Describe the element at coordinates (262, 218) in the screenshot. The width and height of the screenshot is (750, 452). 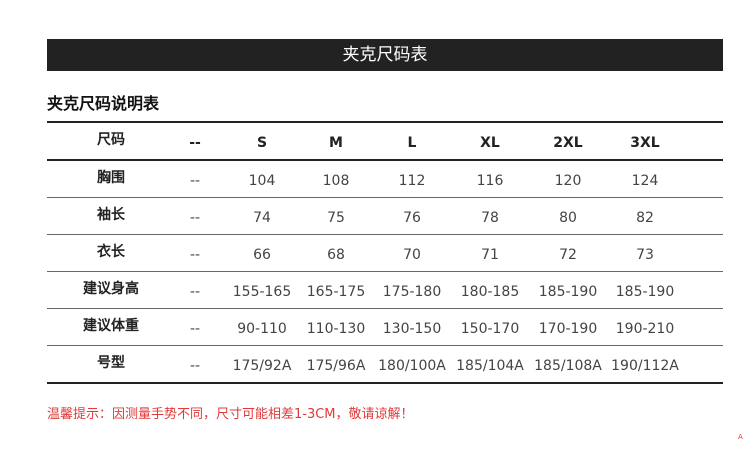
I see `table-cell: 74` at that location.